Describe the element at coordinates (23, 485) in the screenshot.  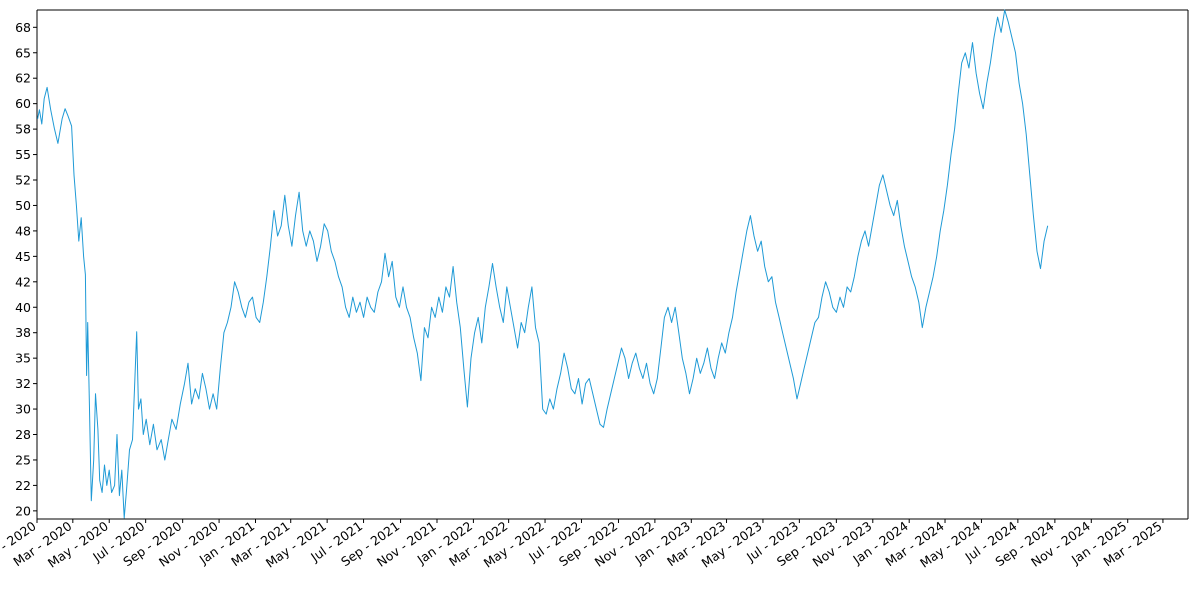
I see `y-tick-label: 22` at that location.